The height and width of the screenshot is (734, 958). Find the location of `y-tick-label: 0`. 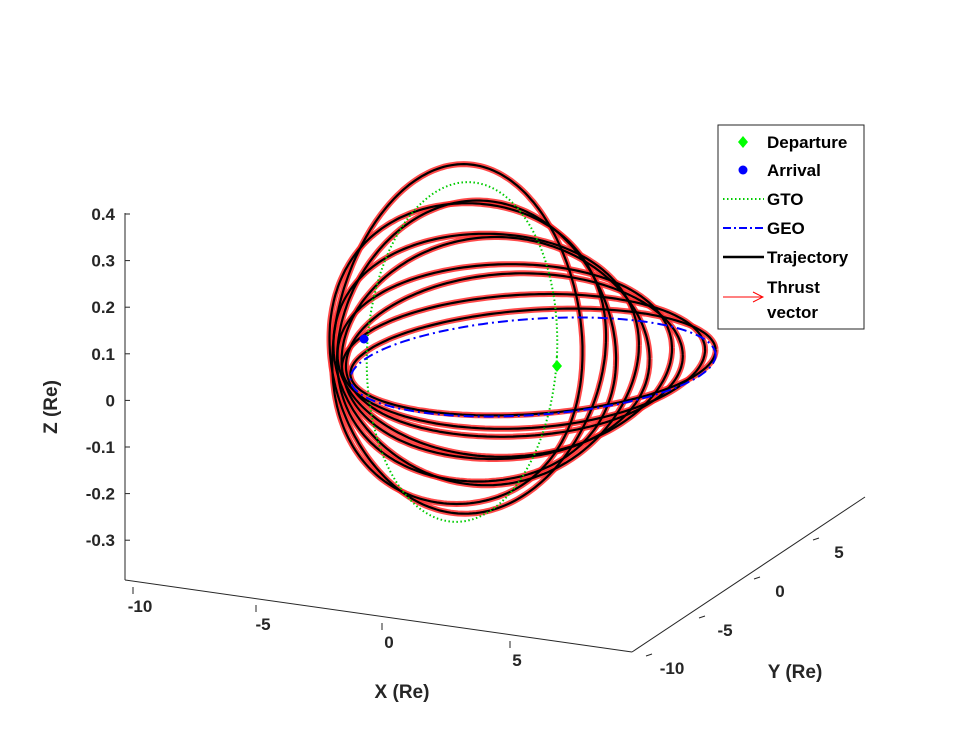

y-tick-label: 0 is located at coordinates (779, 591).